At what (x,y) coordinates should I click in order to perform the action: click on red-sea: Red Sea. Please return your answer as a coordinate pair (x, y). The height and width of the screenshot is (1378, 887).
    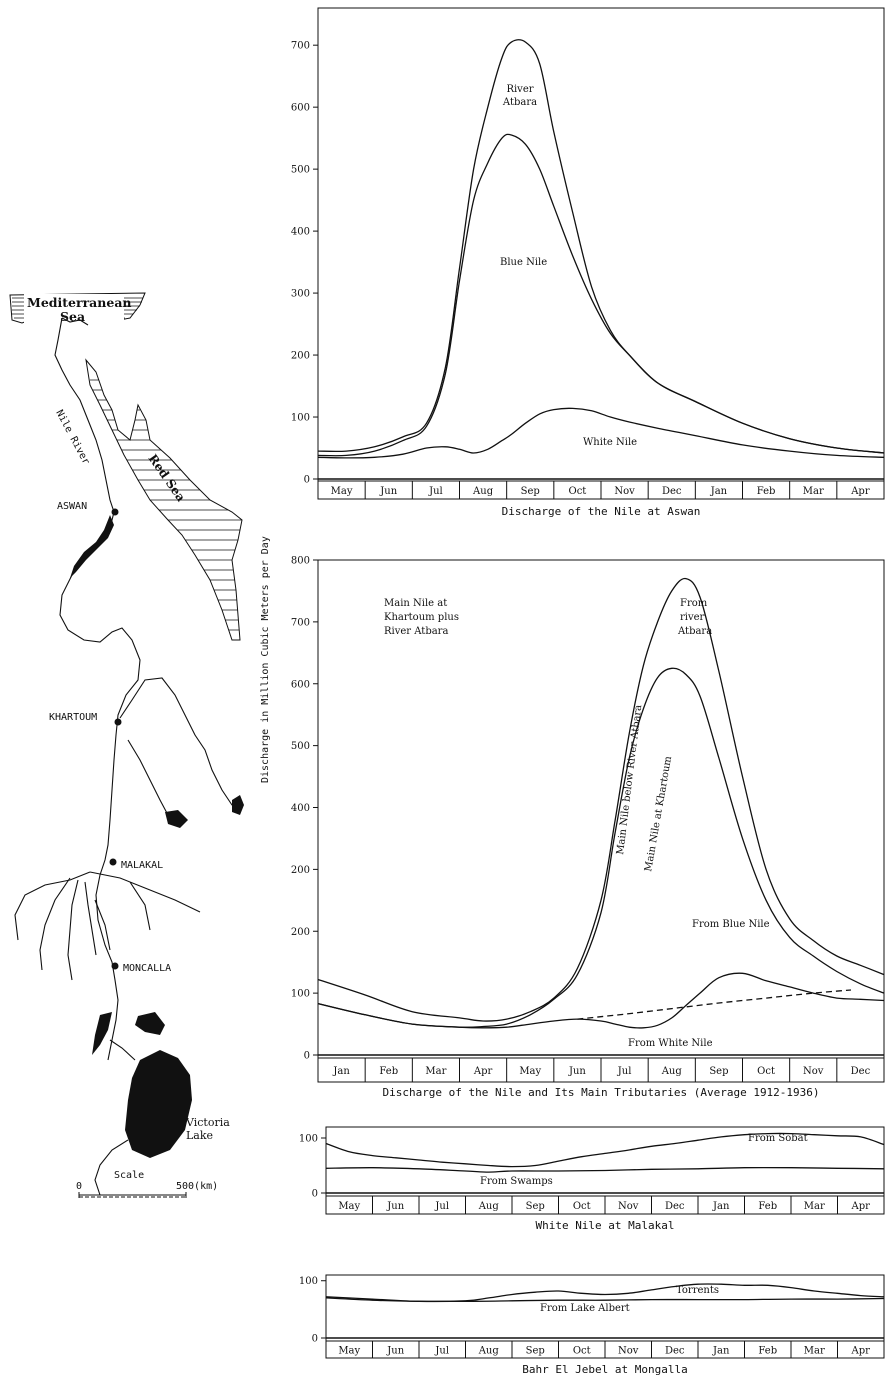
    Looking at the image, I should click on (164, 499).